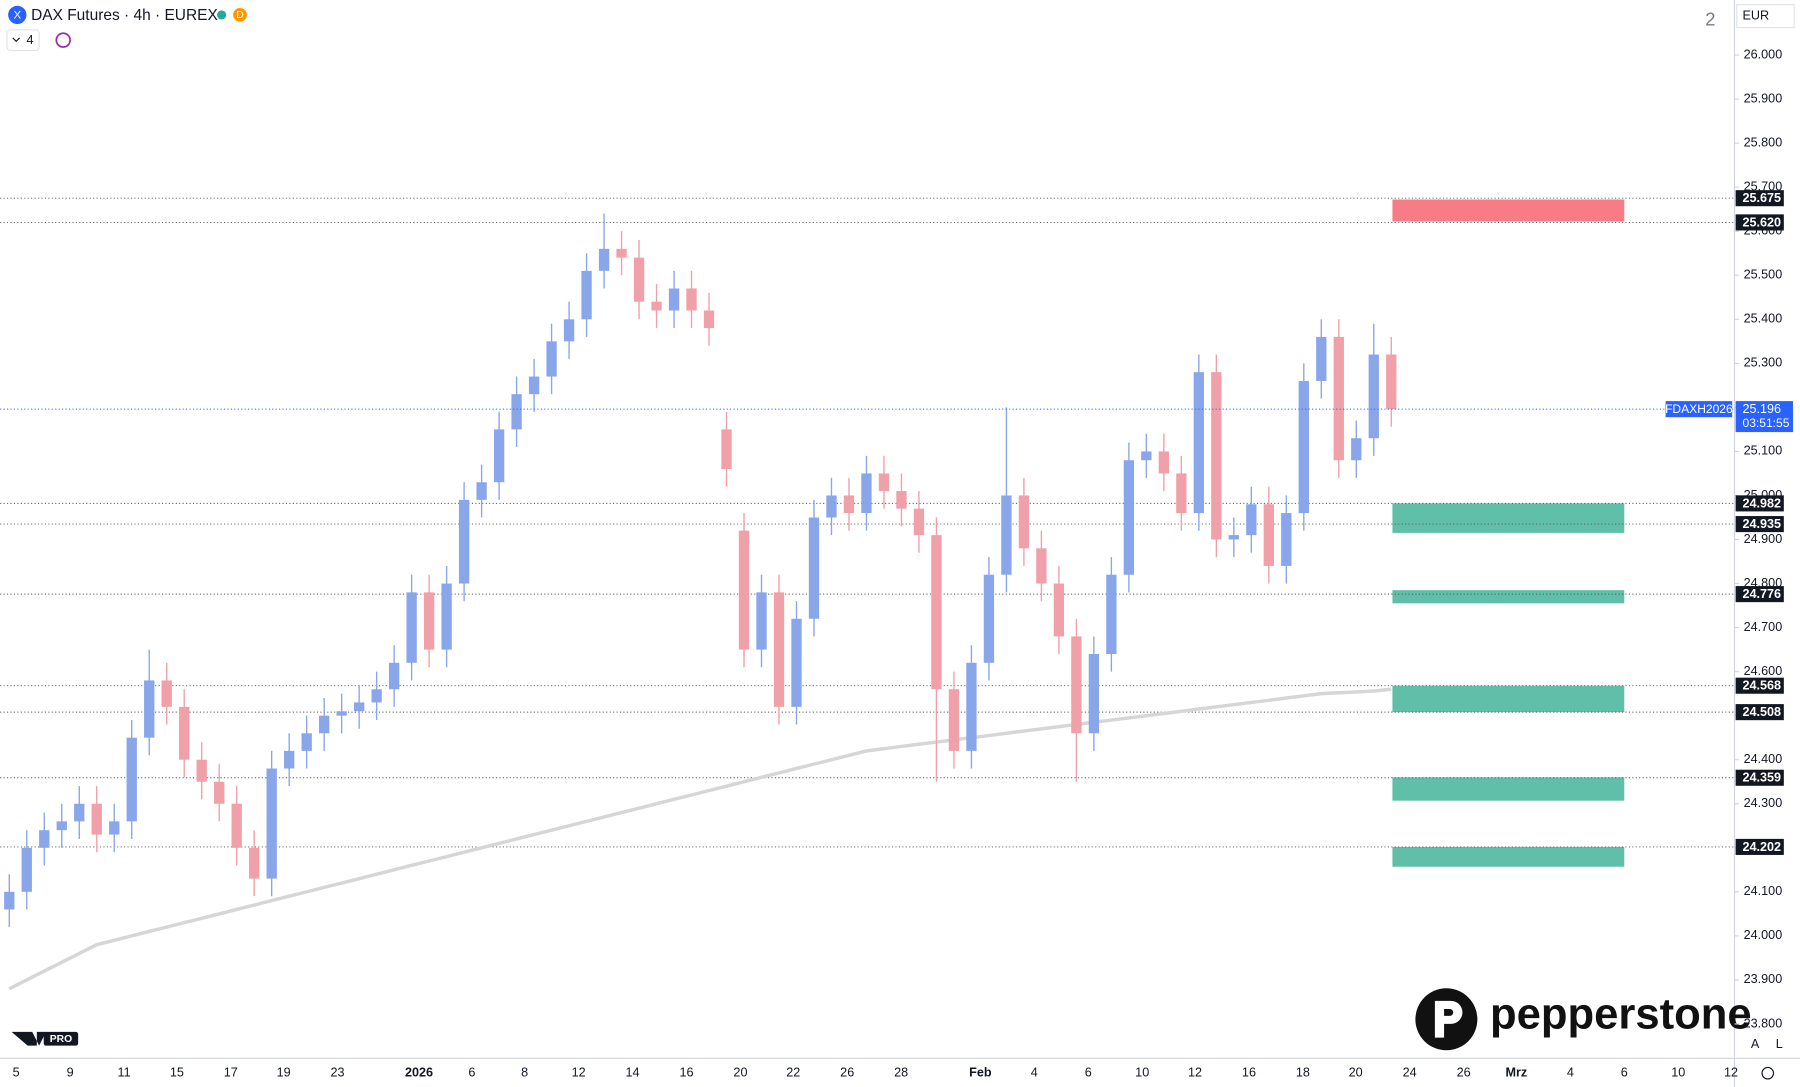  What do you see at coordinates (980, 1073) in the screenshot?
I see `x-tick-label: Feb` at bounding box center [980, 1073].